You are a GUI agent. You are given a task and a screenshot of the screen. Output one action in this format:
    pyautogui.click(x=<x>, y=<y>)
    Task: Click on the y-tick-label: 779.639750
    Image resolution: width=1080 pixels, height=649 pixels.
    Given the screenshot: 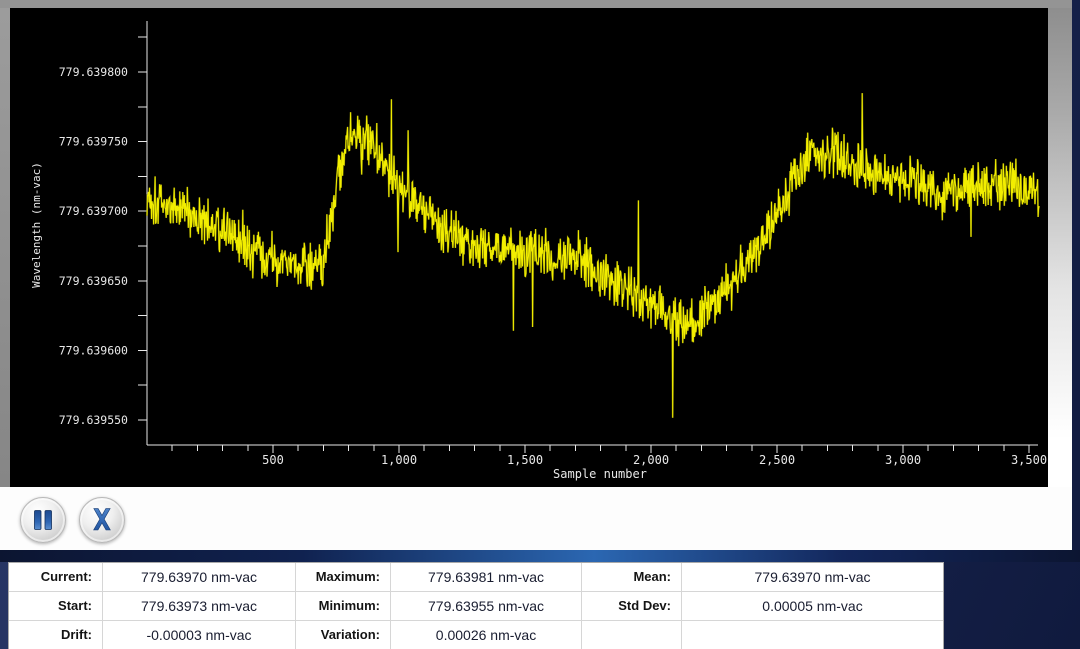 What is the action you would take?
    pyautogui.click(x=93, y=142)
    